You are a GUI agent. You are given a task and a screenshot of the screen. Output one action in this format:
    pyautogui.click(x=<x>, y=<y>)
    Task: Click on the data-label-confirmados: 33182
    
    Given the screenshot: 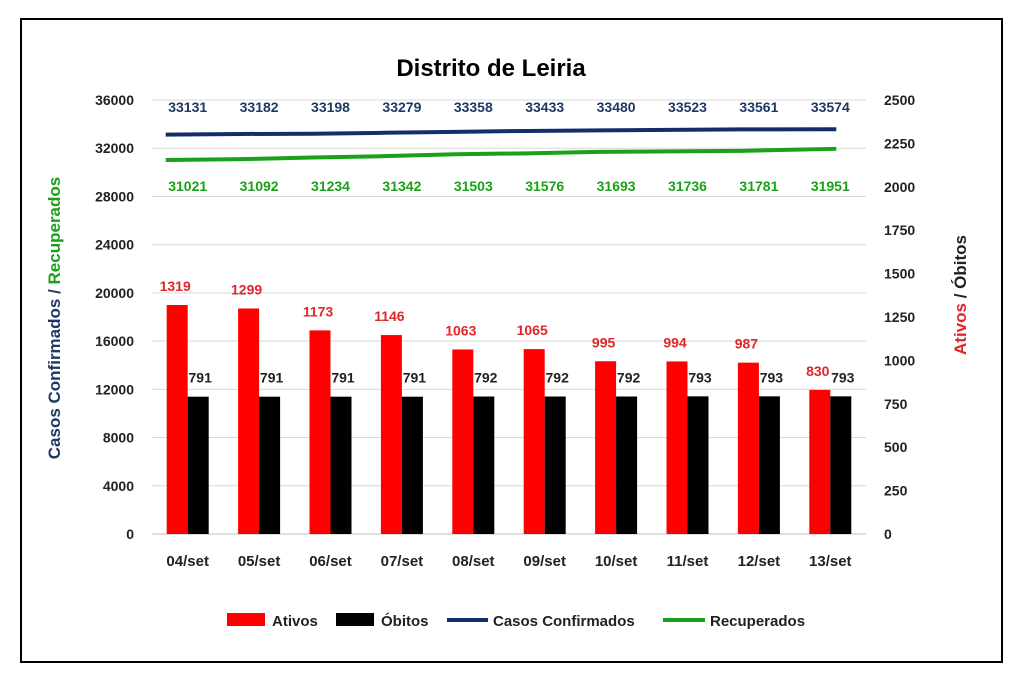 What is the action you would take?
    pyautogui.click(x=259, y=107)
    